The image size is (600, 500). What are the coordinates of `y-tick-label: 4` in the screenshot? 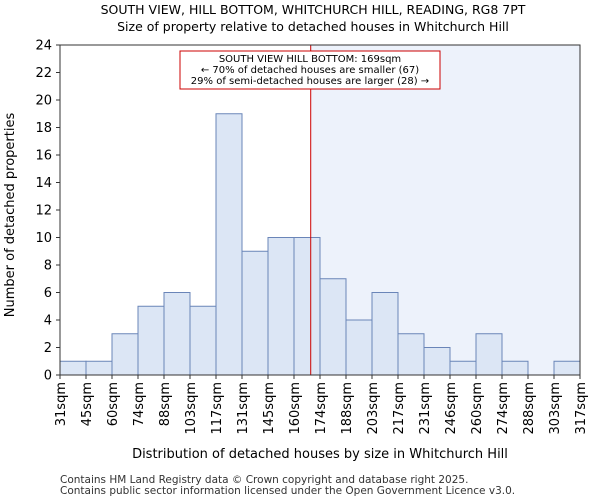 It's located at (48, 321).